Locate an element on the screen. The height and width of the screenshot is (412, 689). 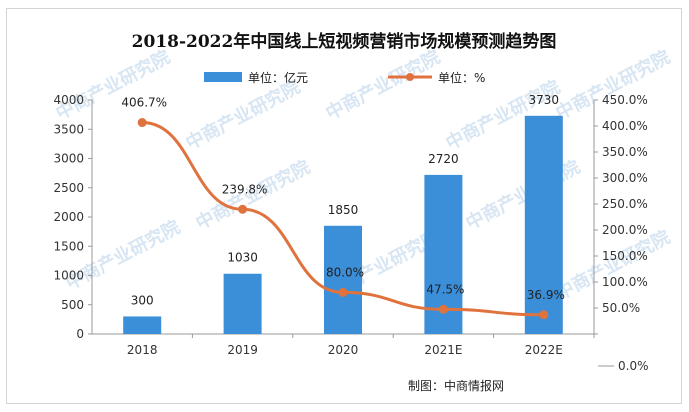
legend-bar-swatch is located at coordinates (223, 77).